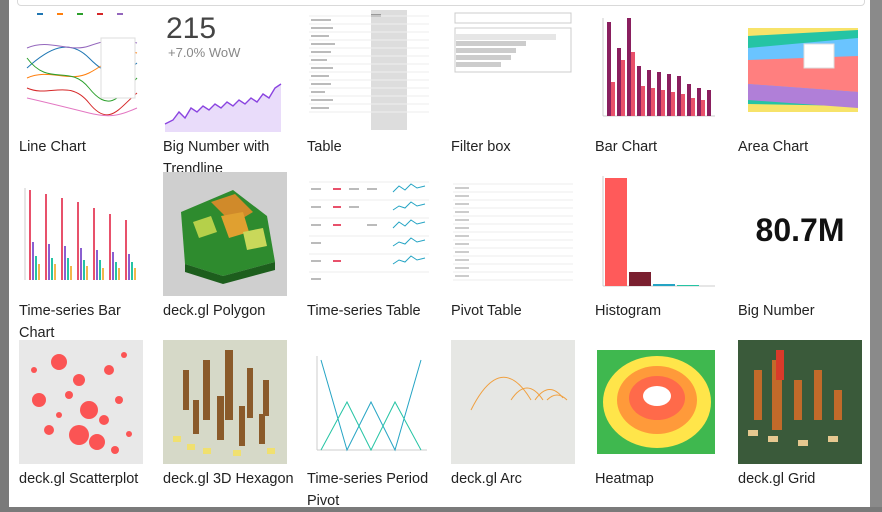 This screenshot has width=882, height=512. What do you see at coordinates (513, 234) in the screenshot?
I see `pivot-table-thumbnail` at bounding box center [513, 234].